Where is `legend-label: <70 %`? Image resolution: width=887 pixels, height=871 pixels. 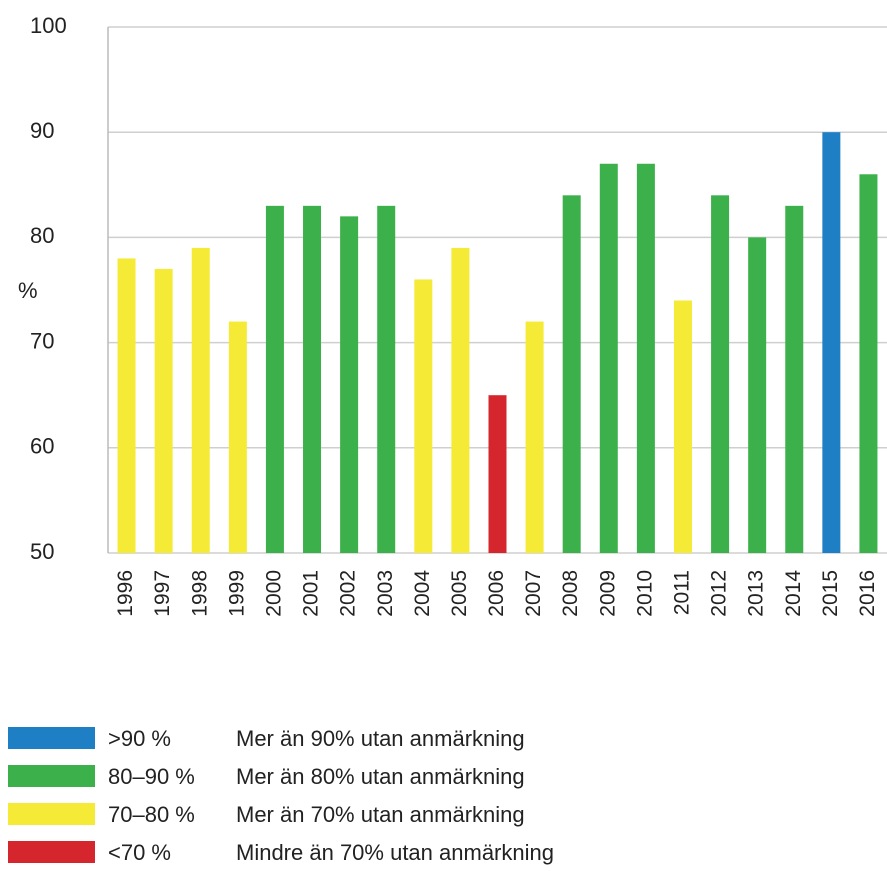 legend-label: <70 % is located at coordinates (139, 852).